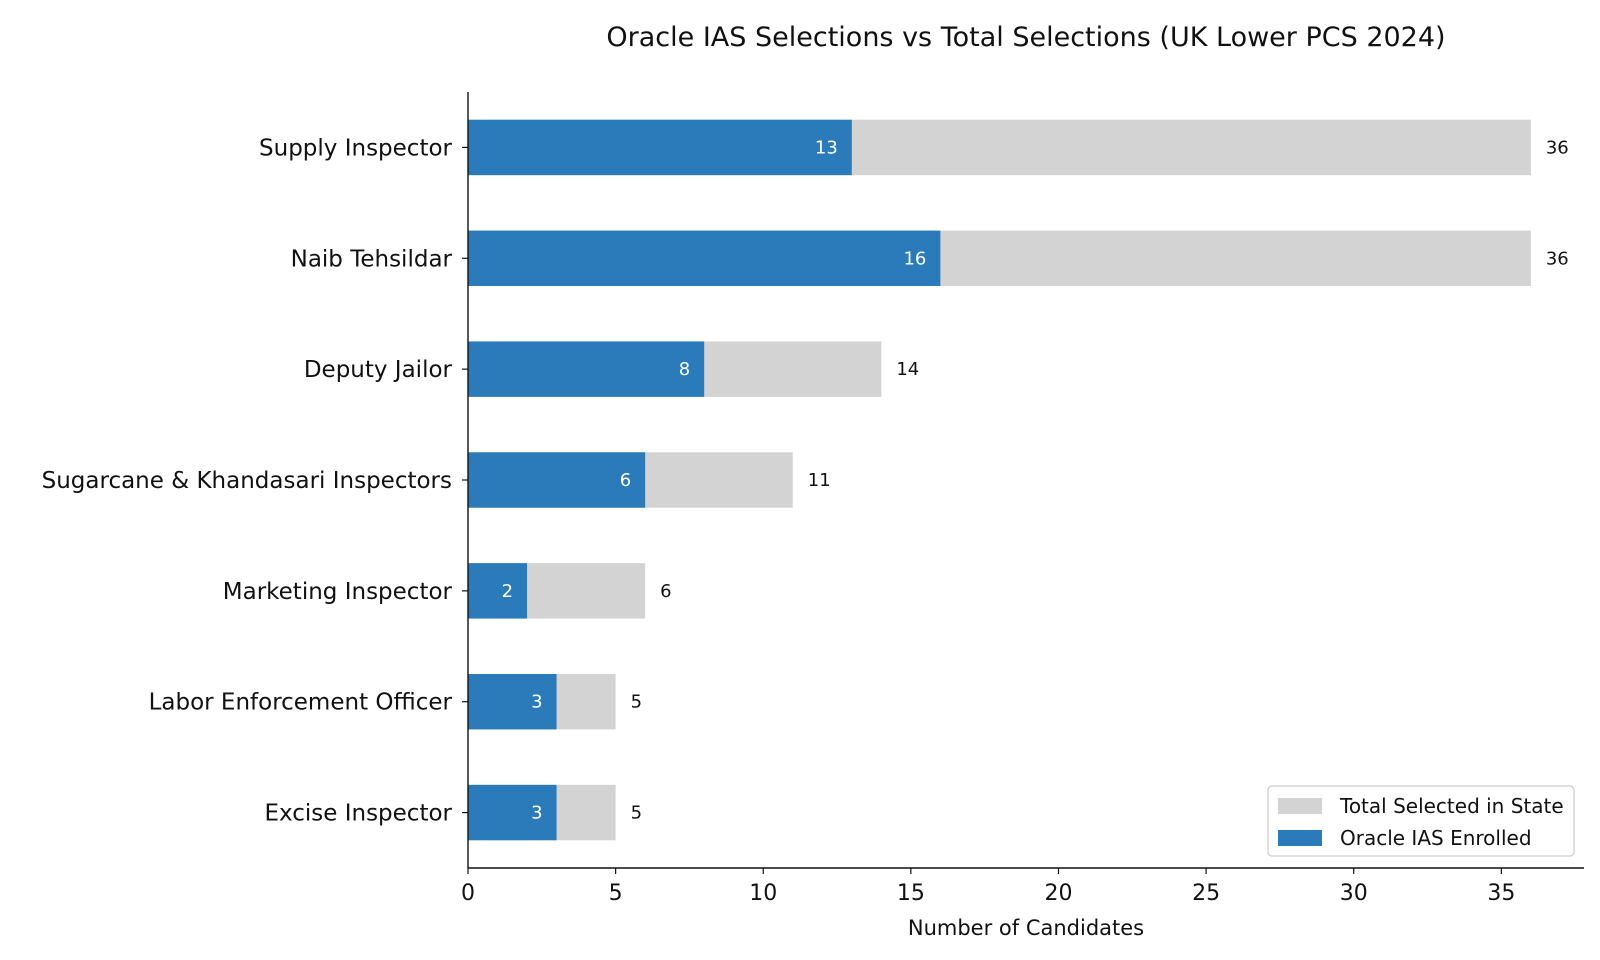 The height and width of the screenshot is (960, 1600). I want to click on x-tick-label-10: 10, so click(763, 893).